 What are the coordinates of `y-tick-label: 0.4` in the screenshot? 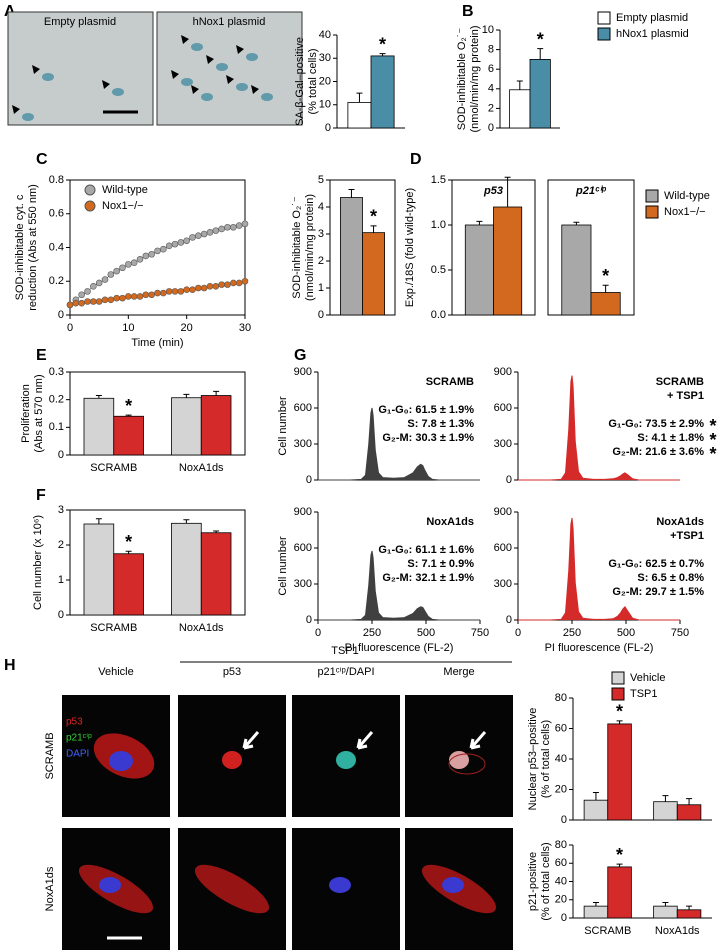 It's located at (56, 247).